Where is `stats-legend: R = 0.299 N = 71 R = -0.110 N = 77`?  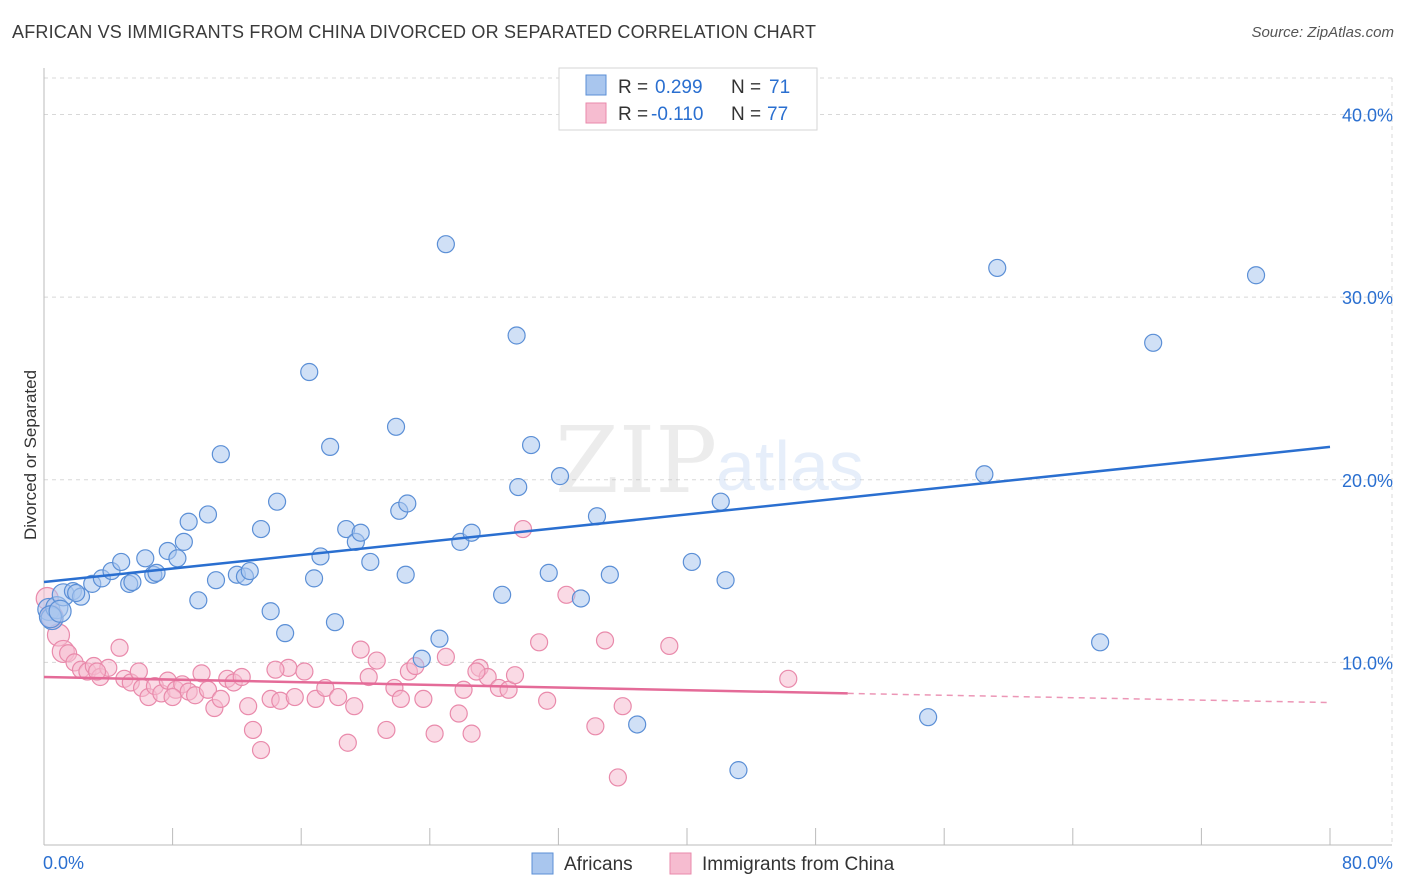
stats-legend: R = 0.299 N = 71 R = -0.110 N = 77 is located at coordinates (688, 99).